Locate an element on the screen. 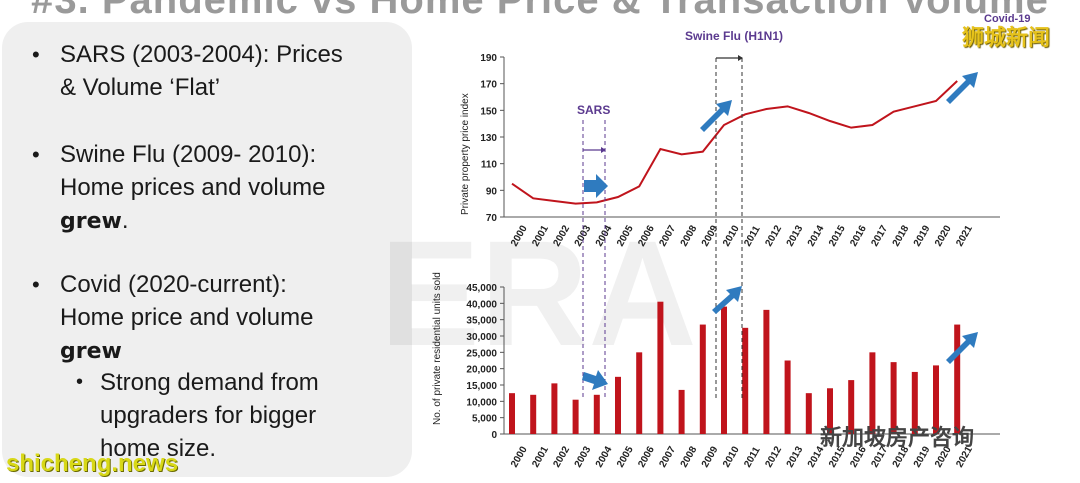  price-x-tick-label: 2014 is located at coordinates (816, 235).